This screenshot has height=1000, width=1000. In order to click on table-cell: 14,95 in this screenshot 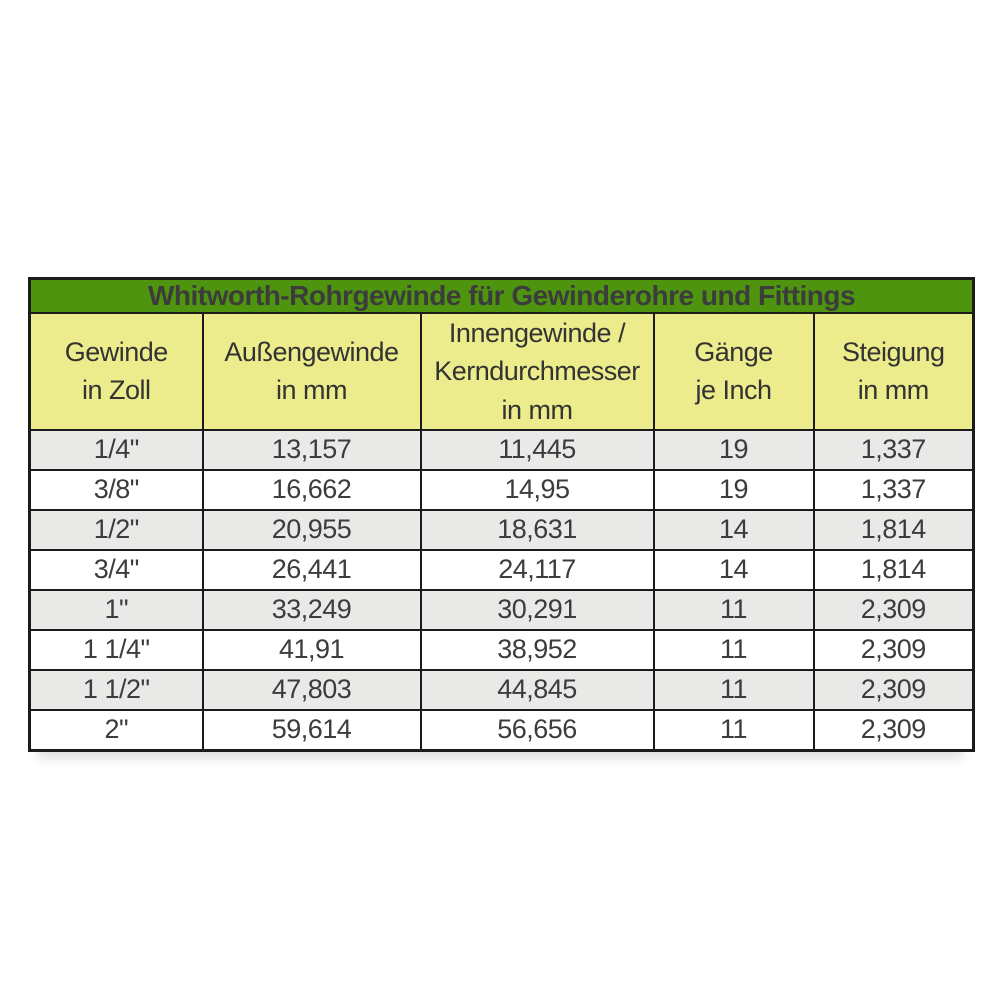, I will do `click(537, 489)`.